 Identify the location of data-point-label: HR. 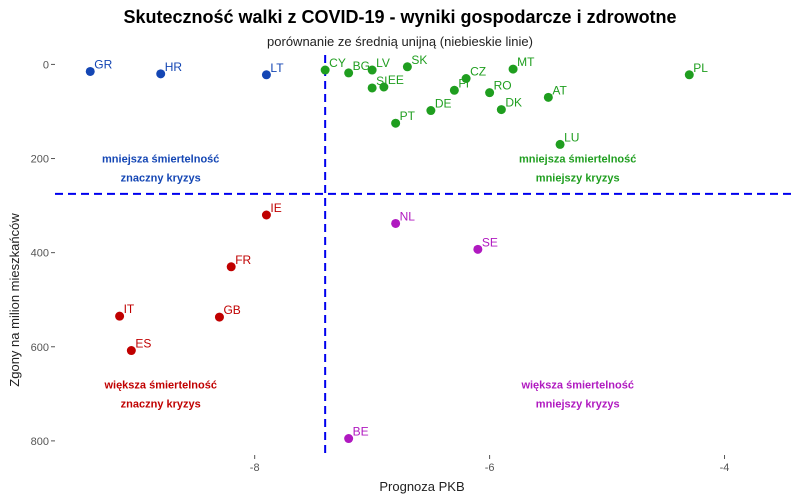
(174, 67).